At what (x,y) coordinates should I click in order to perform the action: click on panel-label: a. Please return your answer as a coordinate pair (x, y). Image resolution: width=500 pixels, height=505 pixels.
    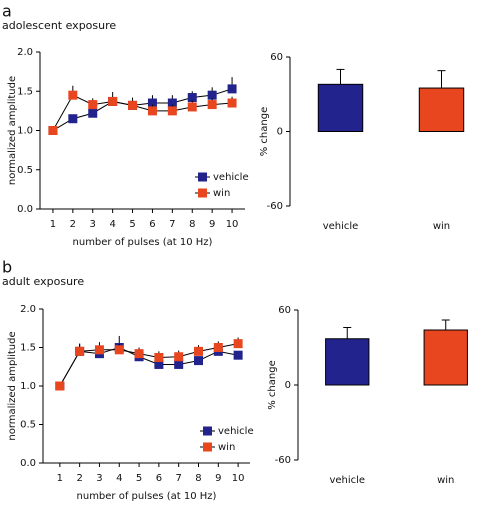
    Looking at the image, I should click on (7, 11).